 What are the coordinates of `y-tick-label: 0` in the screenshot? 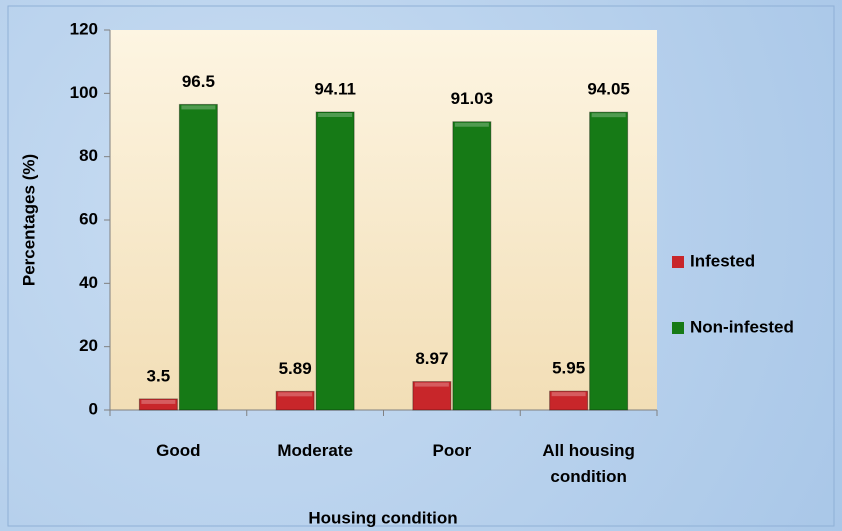 It's located at (93, 408).